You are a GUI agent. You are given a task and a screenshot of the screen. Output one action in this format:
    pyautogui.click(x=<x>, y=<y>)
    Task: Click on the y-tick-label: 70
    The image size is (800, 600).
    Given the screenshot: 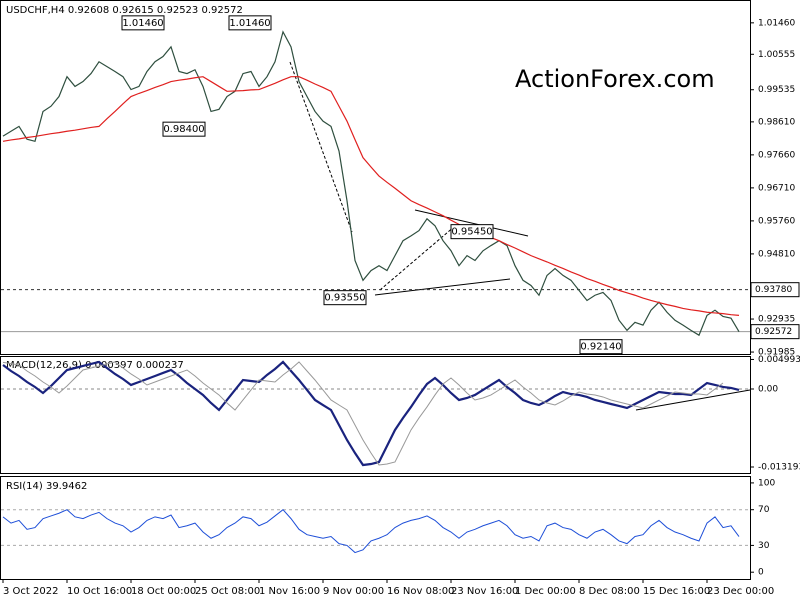 What is the action you would take?
    pyautogui.click(x=764, y=510)
    